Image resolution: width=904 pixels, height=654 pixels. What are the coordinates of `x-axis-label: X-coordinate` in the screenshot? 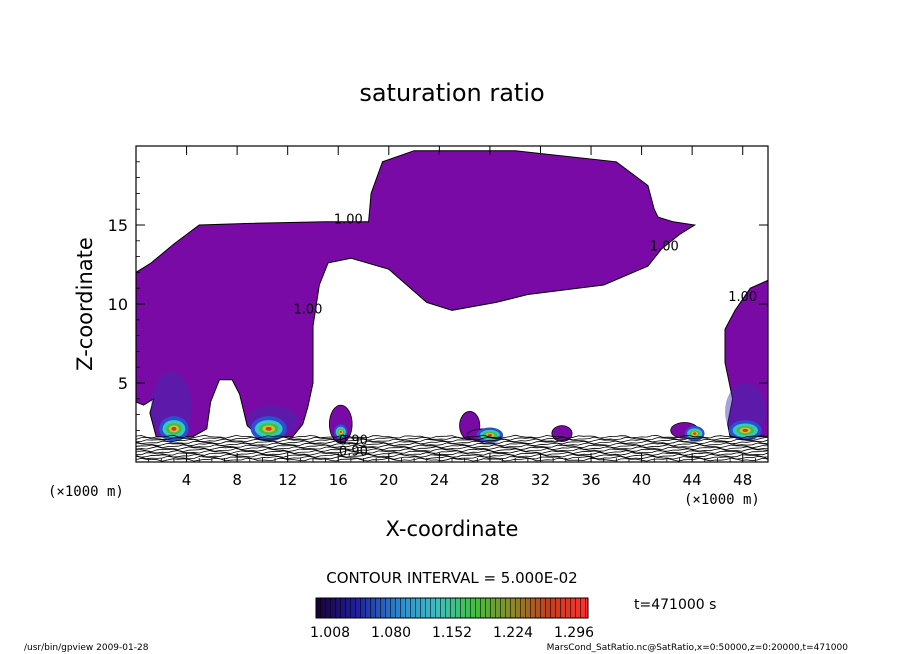 It's located at (452, 529).